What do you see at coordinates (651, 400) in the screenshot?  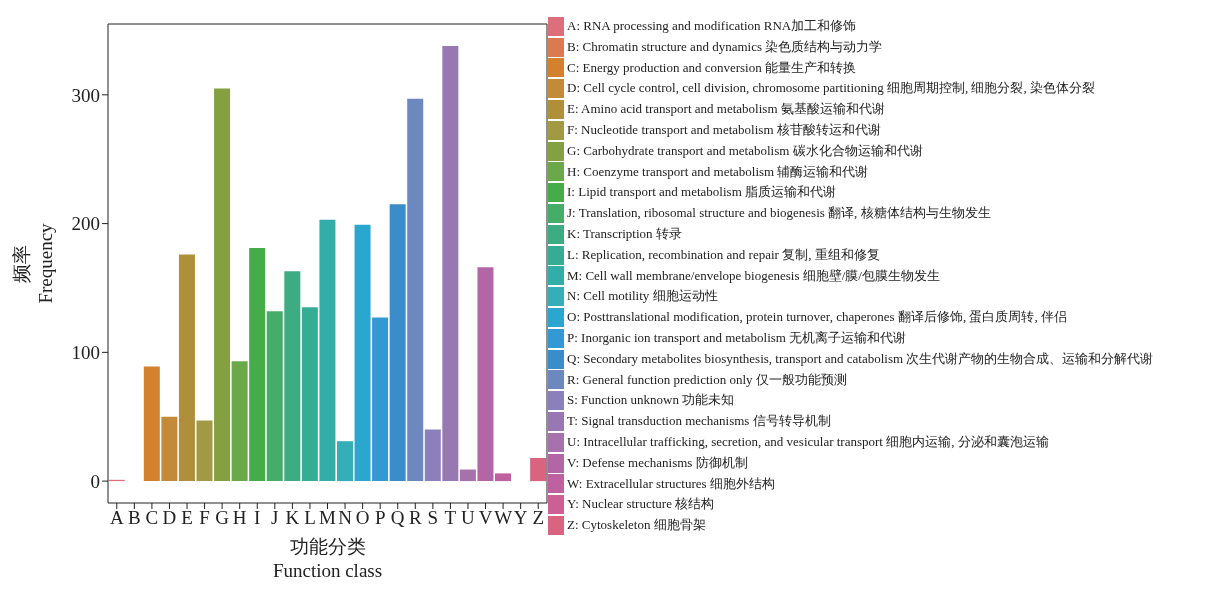 I see `legend-label: S: Function unknown 功能未知` at bounding box center [651, 400].